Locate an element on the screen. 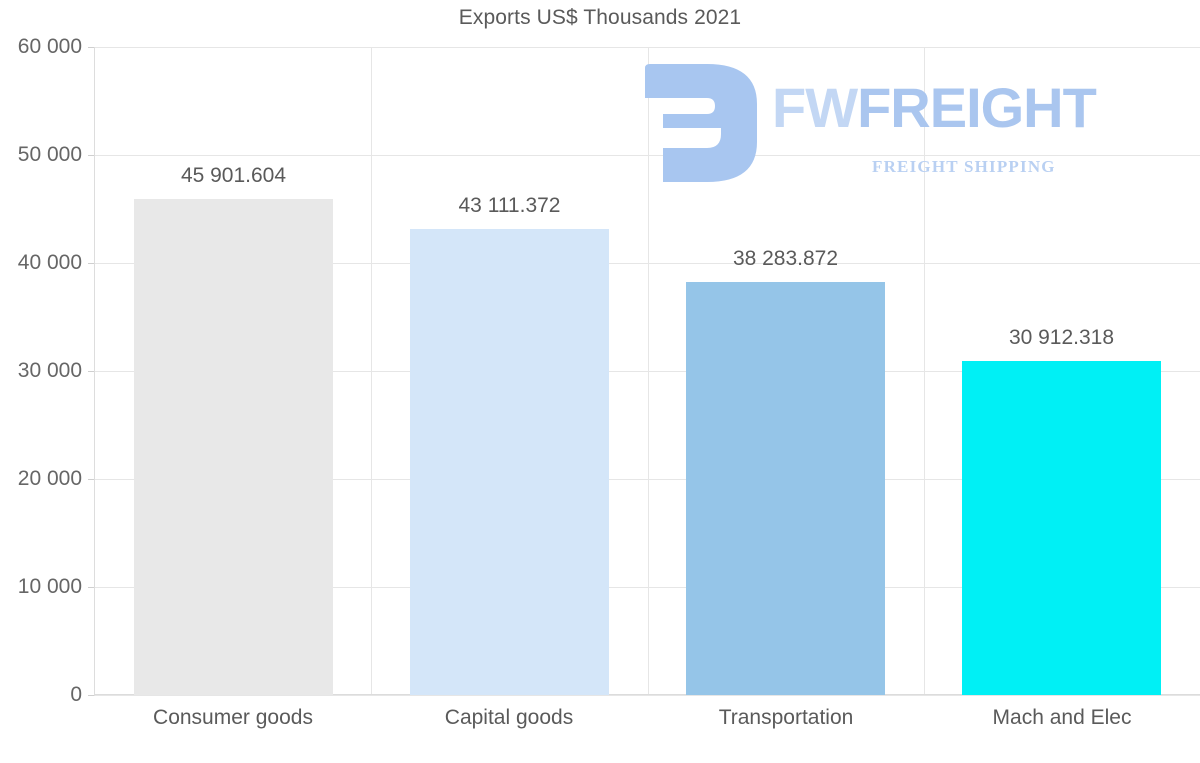  y-axis: 0 10 000 20 000 30 000 40 000 50 000 60 000 is located at coordinates (47, 381).